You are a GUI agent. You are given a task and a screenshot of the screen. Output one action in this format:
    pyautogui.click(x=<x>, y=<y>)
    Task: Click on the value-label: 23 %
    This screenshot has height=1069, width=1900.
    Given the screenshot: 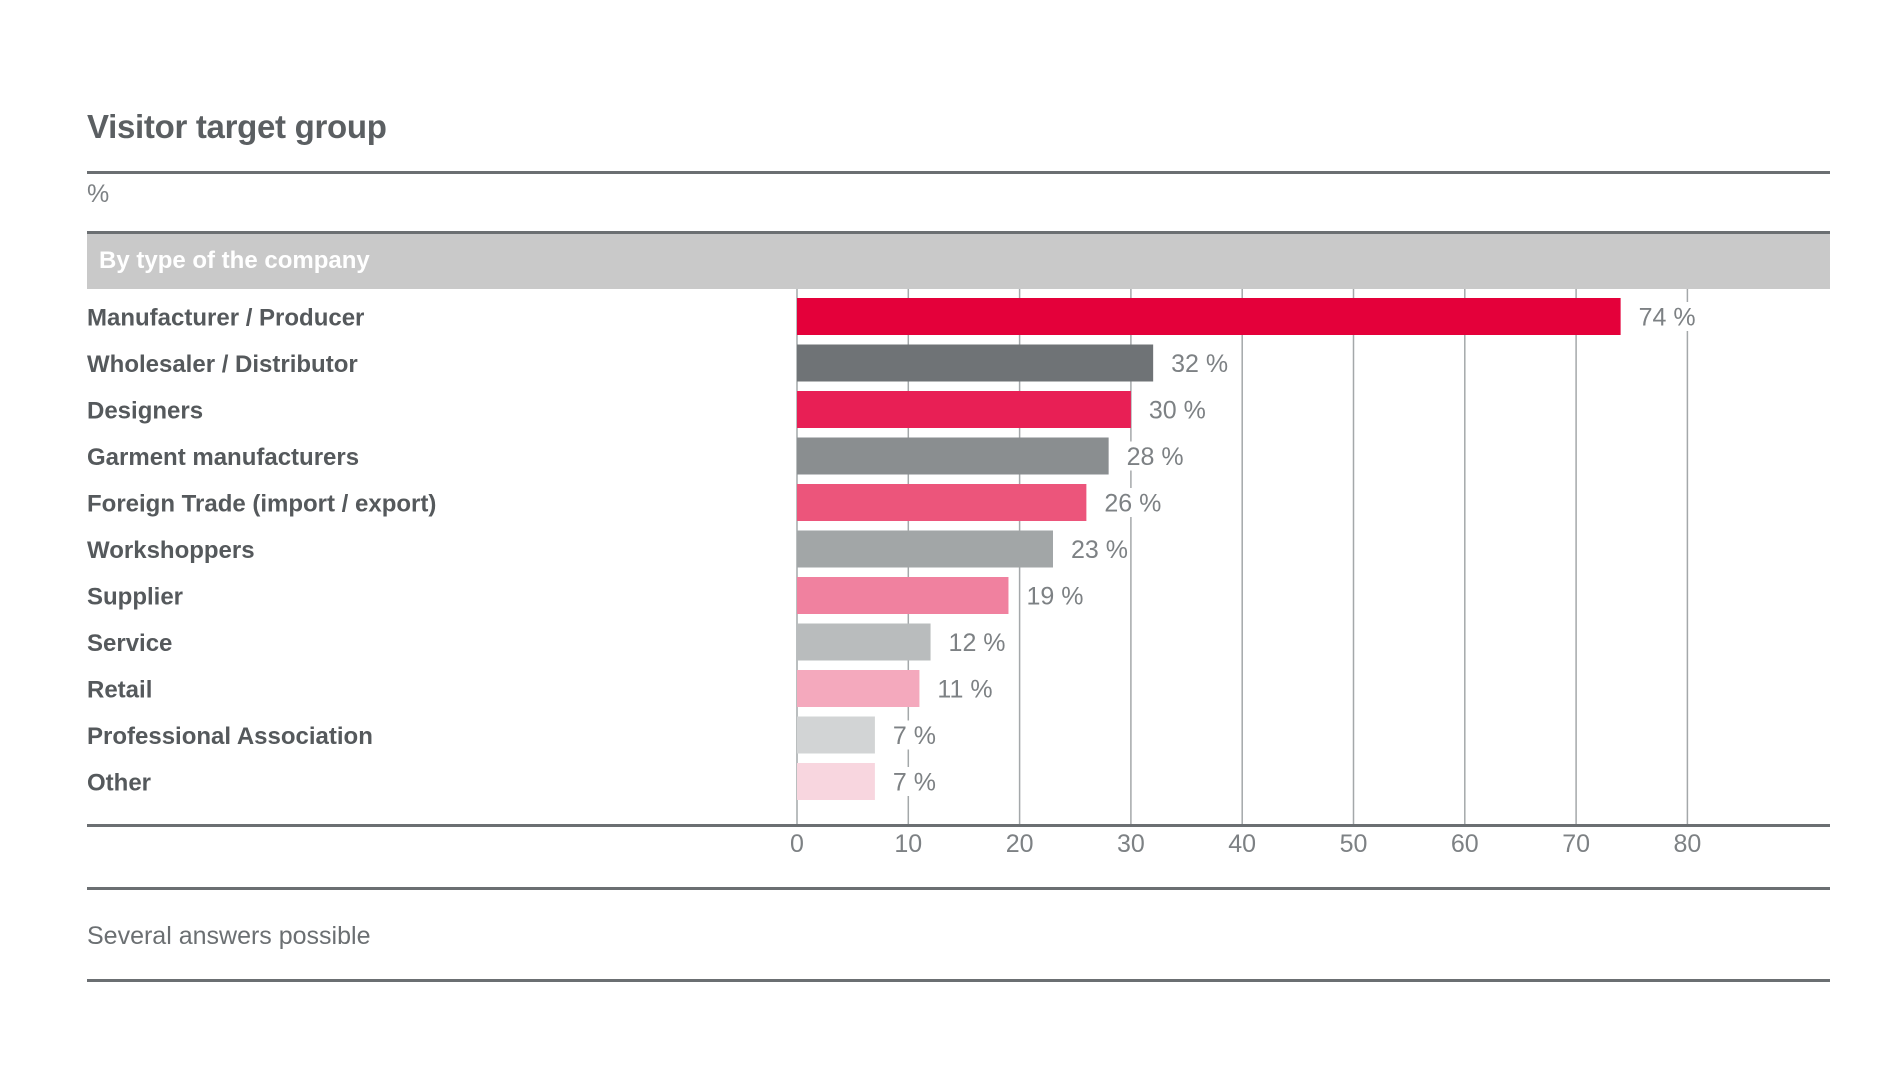 What is the action you would take?
    pyautogui.click(x=1099, y=550)
    